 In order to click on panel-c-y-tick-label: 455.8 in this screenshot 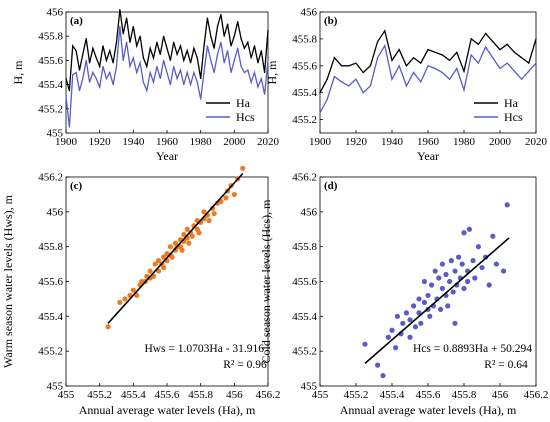, I will do `click(50, 247)`.